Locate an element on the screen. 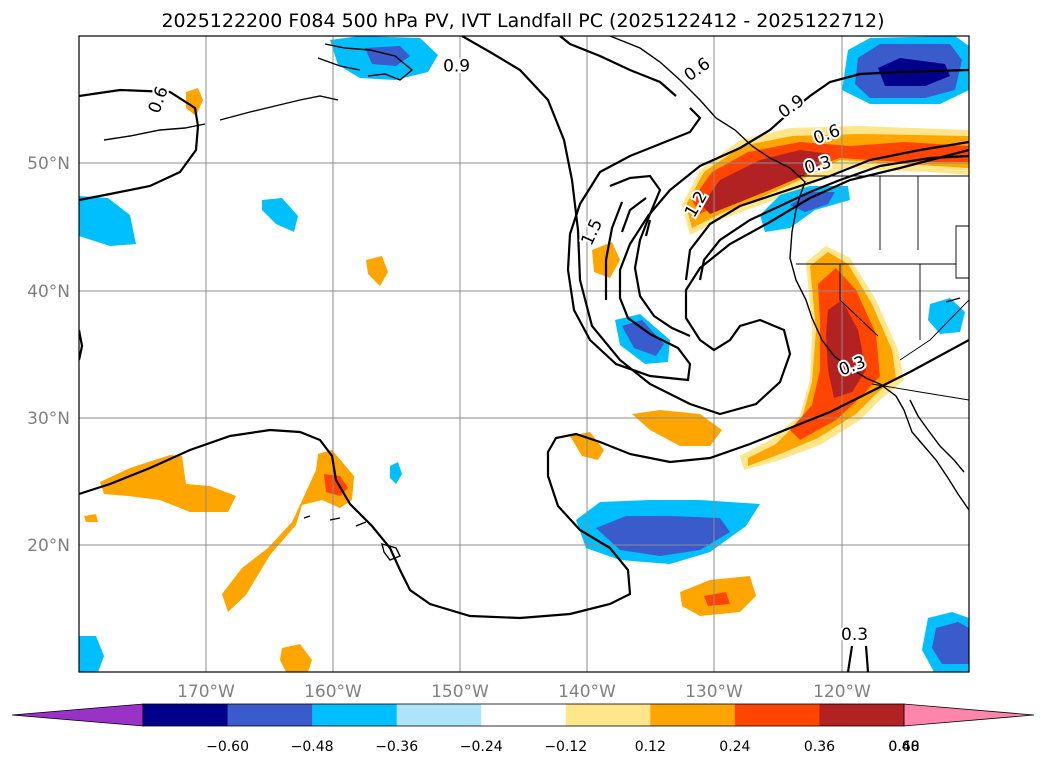 This screenshot has height=765, width=1047. shade-positive-west-small is located at coordinates (91, 518).